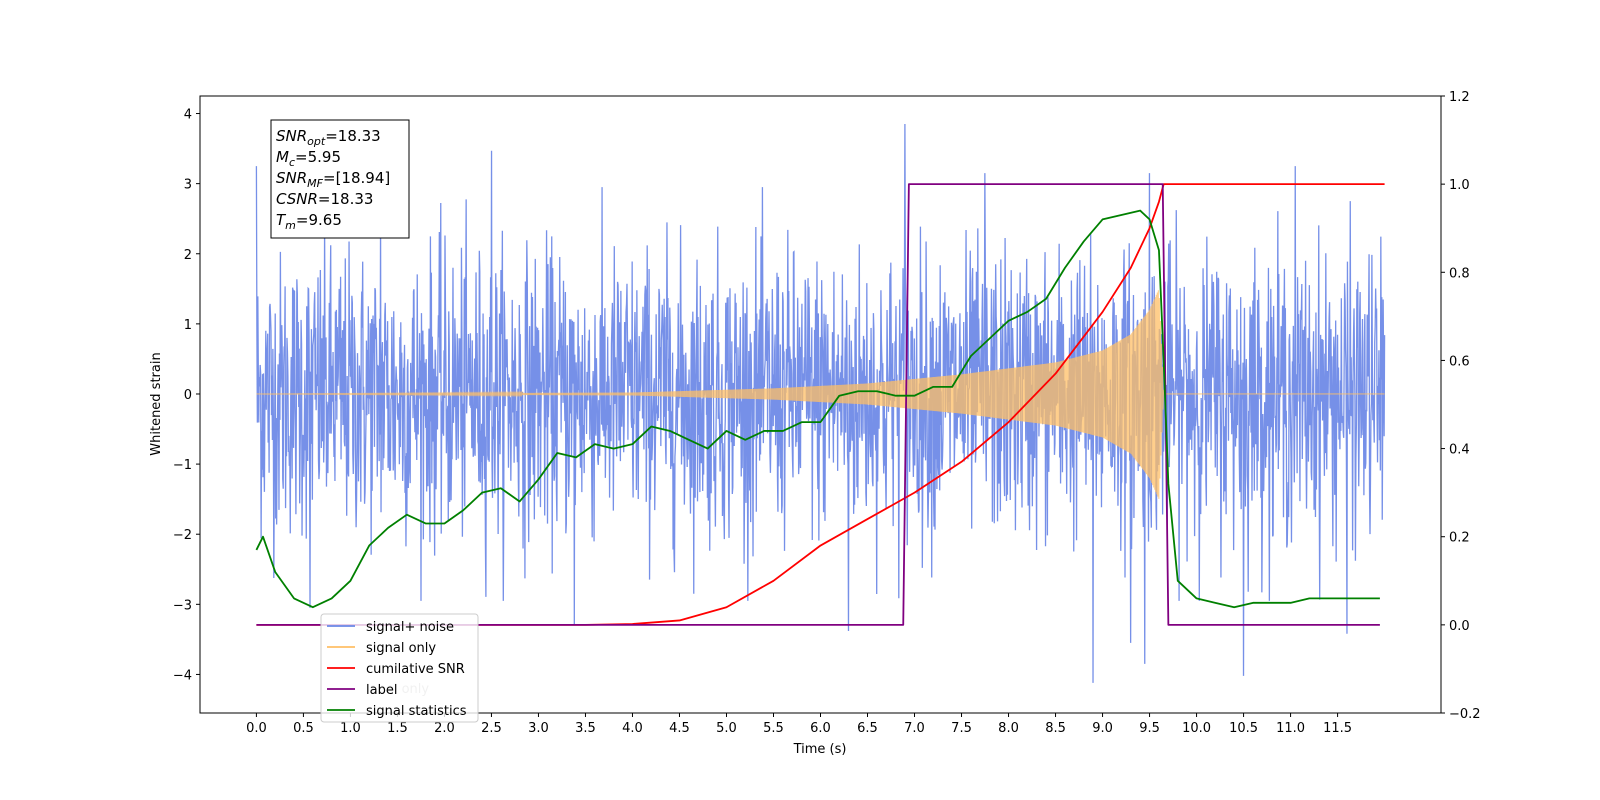  What do you see at coordinates (381, 690) in the screenshot?
I see `legend-label: label` at bounding box center [381, 690].